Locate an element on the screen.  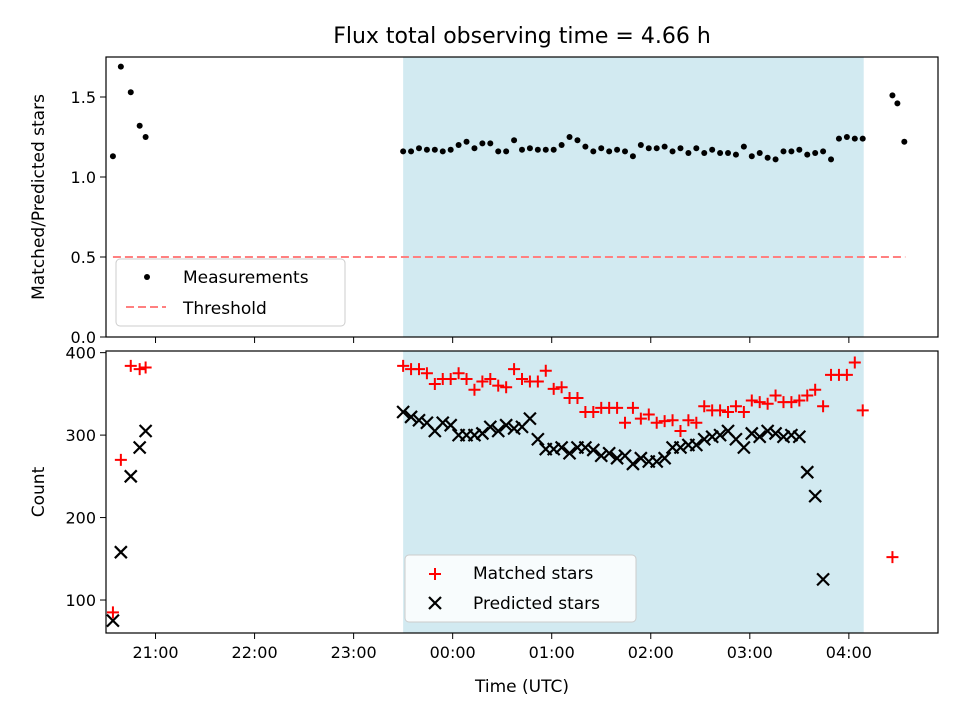
y-tick-label: 400 is located at coordinates (80, 353).